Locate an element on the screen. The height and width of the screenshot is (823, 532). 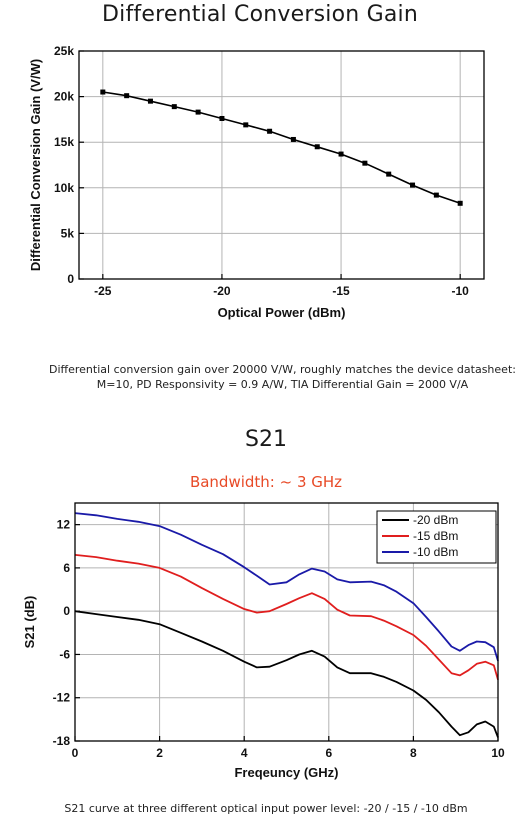
y-tick-label: 10k is located at coordinates (64, 188).